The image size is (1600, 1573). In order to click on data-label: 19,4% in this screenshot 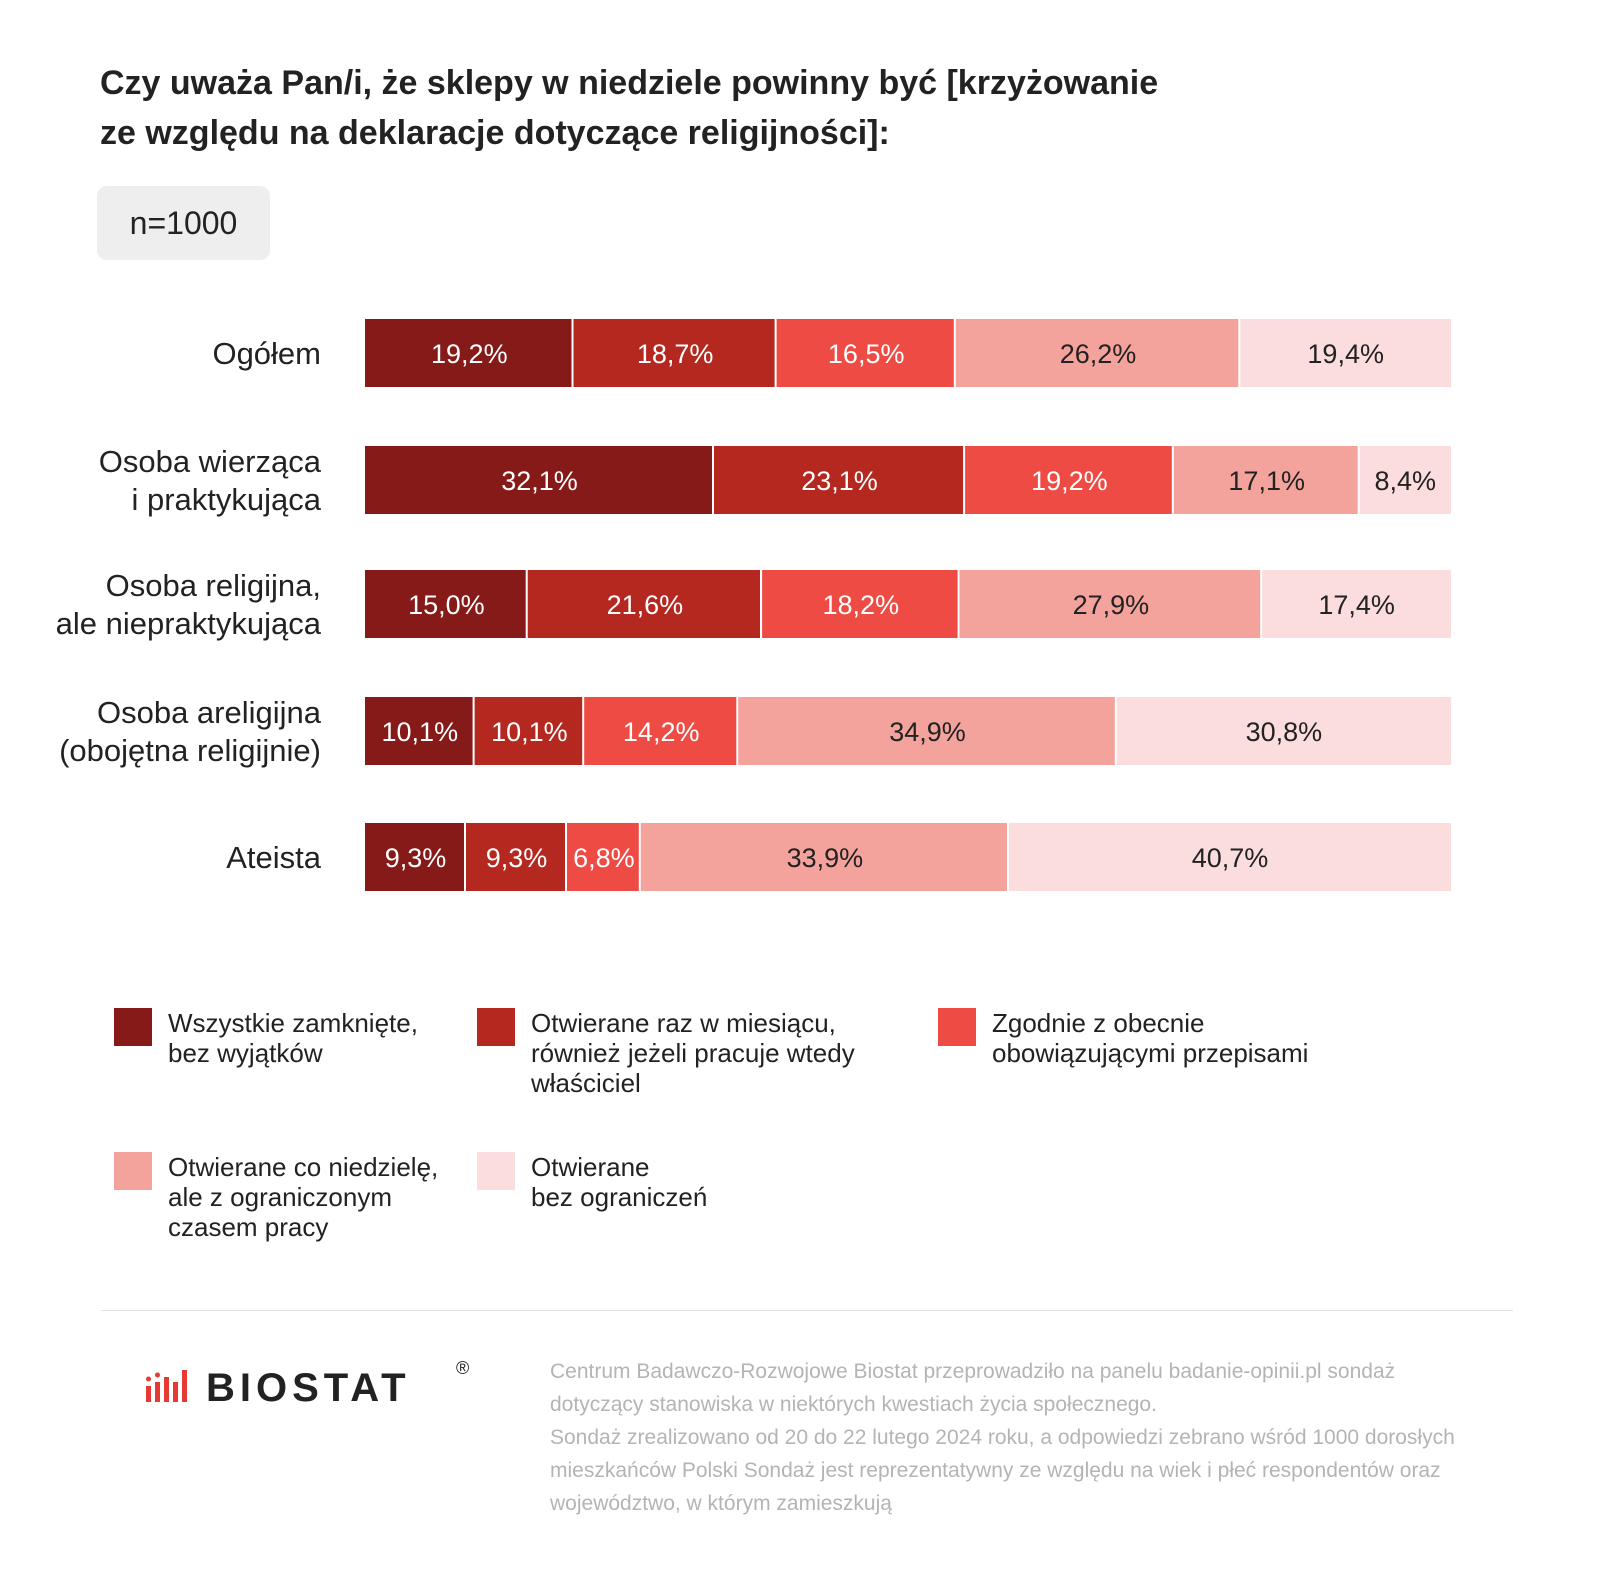, I will do `click(1345, 354)`.